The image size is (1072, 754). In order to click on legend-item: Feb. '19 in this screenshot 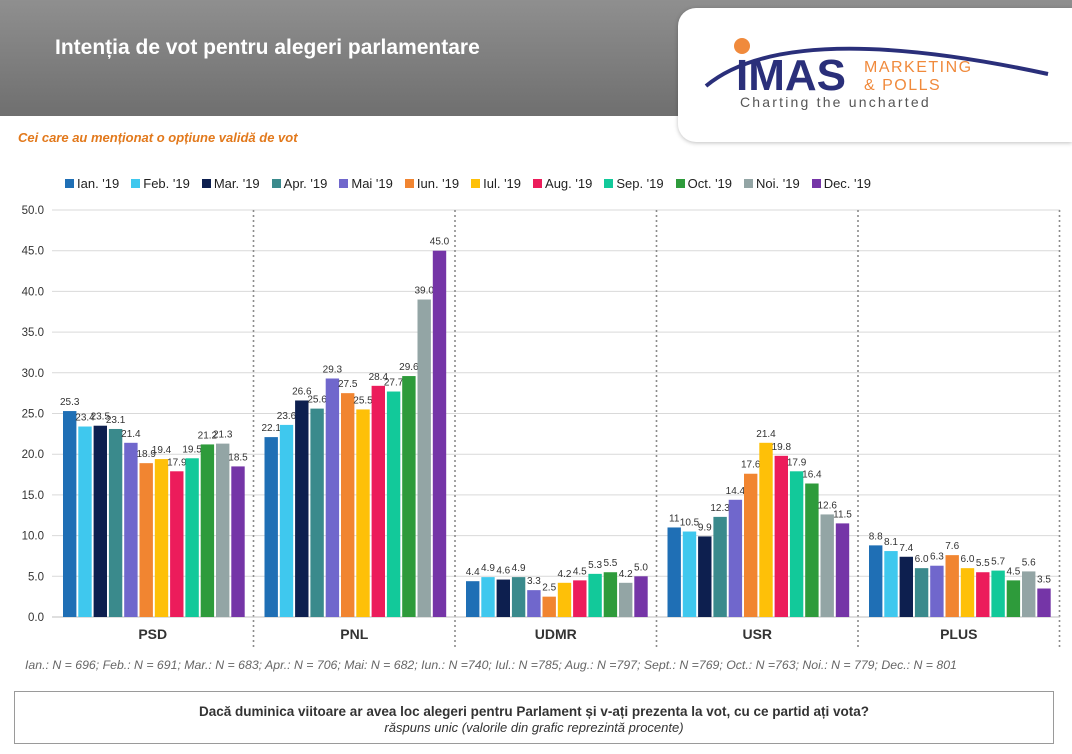, I will do `click(160, 183)`.